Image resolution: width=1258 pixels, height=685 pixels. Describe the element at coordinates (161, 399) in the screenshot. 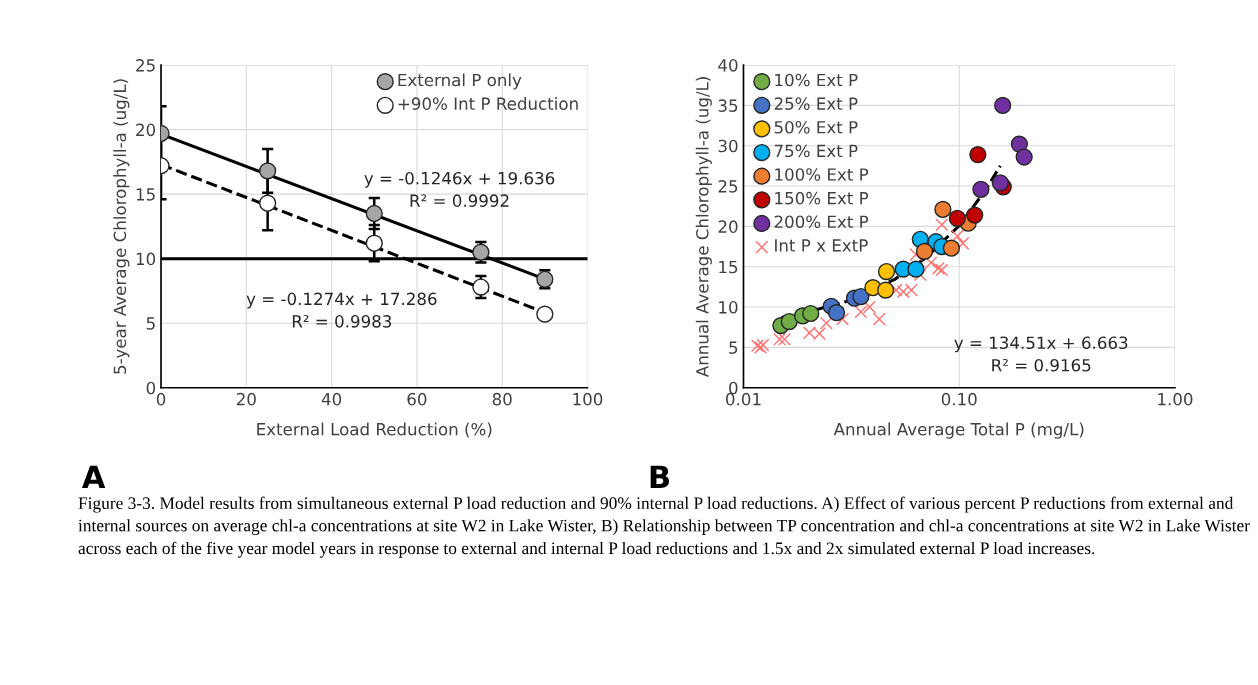

I see `x-tick-label: 0` at that location.